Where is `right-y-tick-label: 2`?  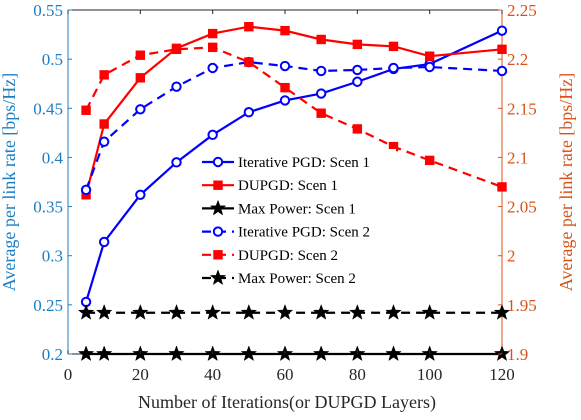
right-y-tick-label: 2 is located at coordinates (511, 256).